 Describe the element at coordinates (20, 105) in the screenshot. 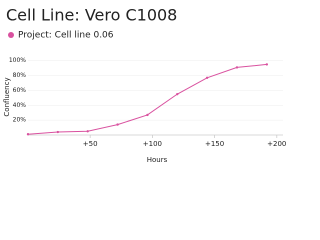

I see `y-tick-label: 40%` at that location.